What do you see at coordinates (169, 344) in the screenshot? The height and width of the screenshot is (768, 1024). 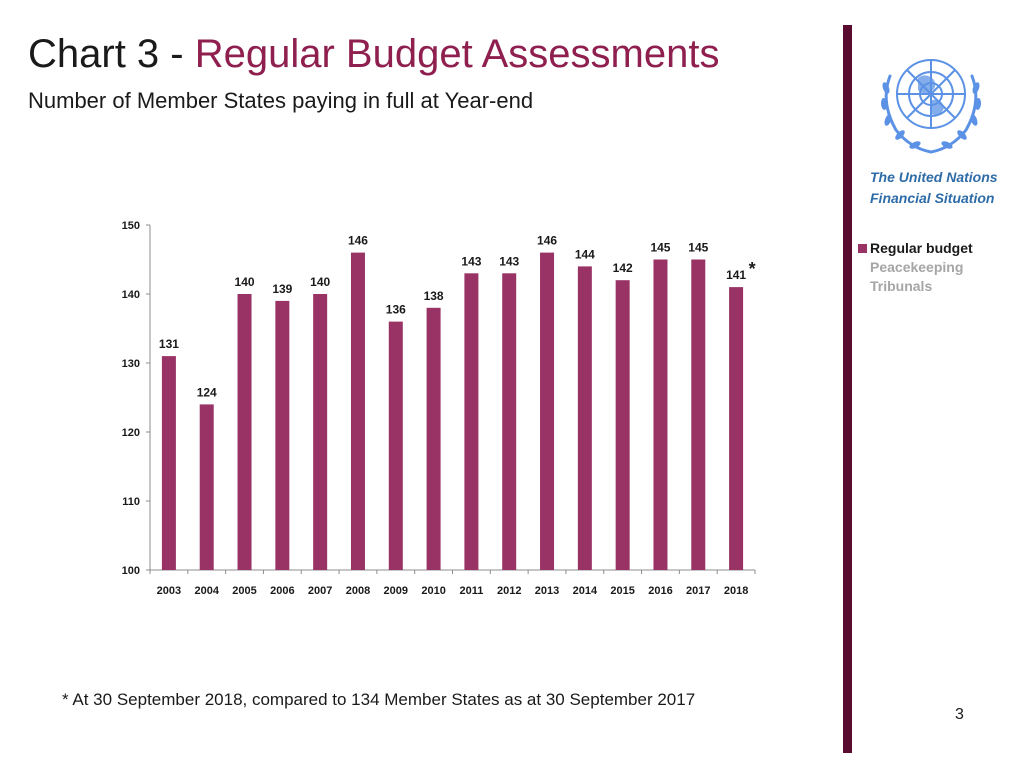 I see `value-label-2003: 131` at bounding box center [169, 344].